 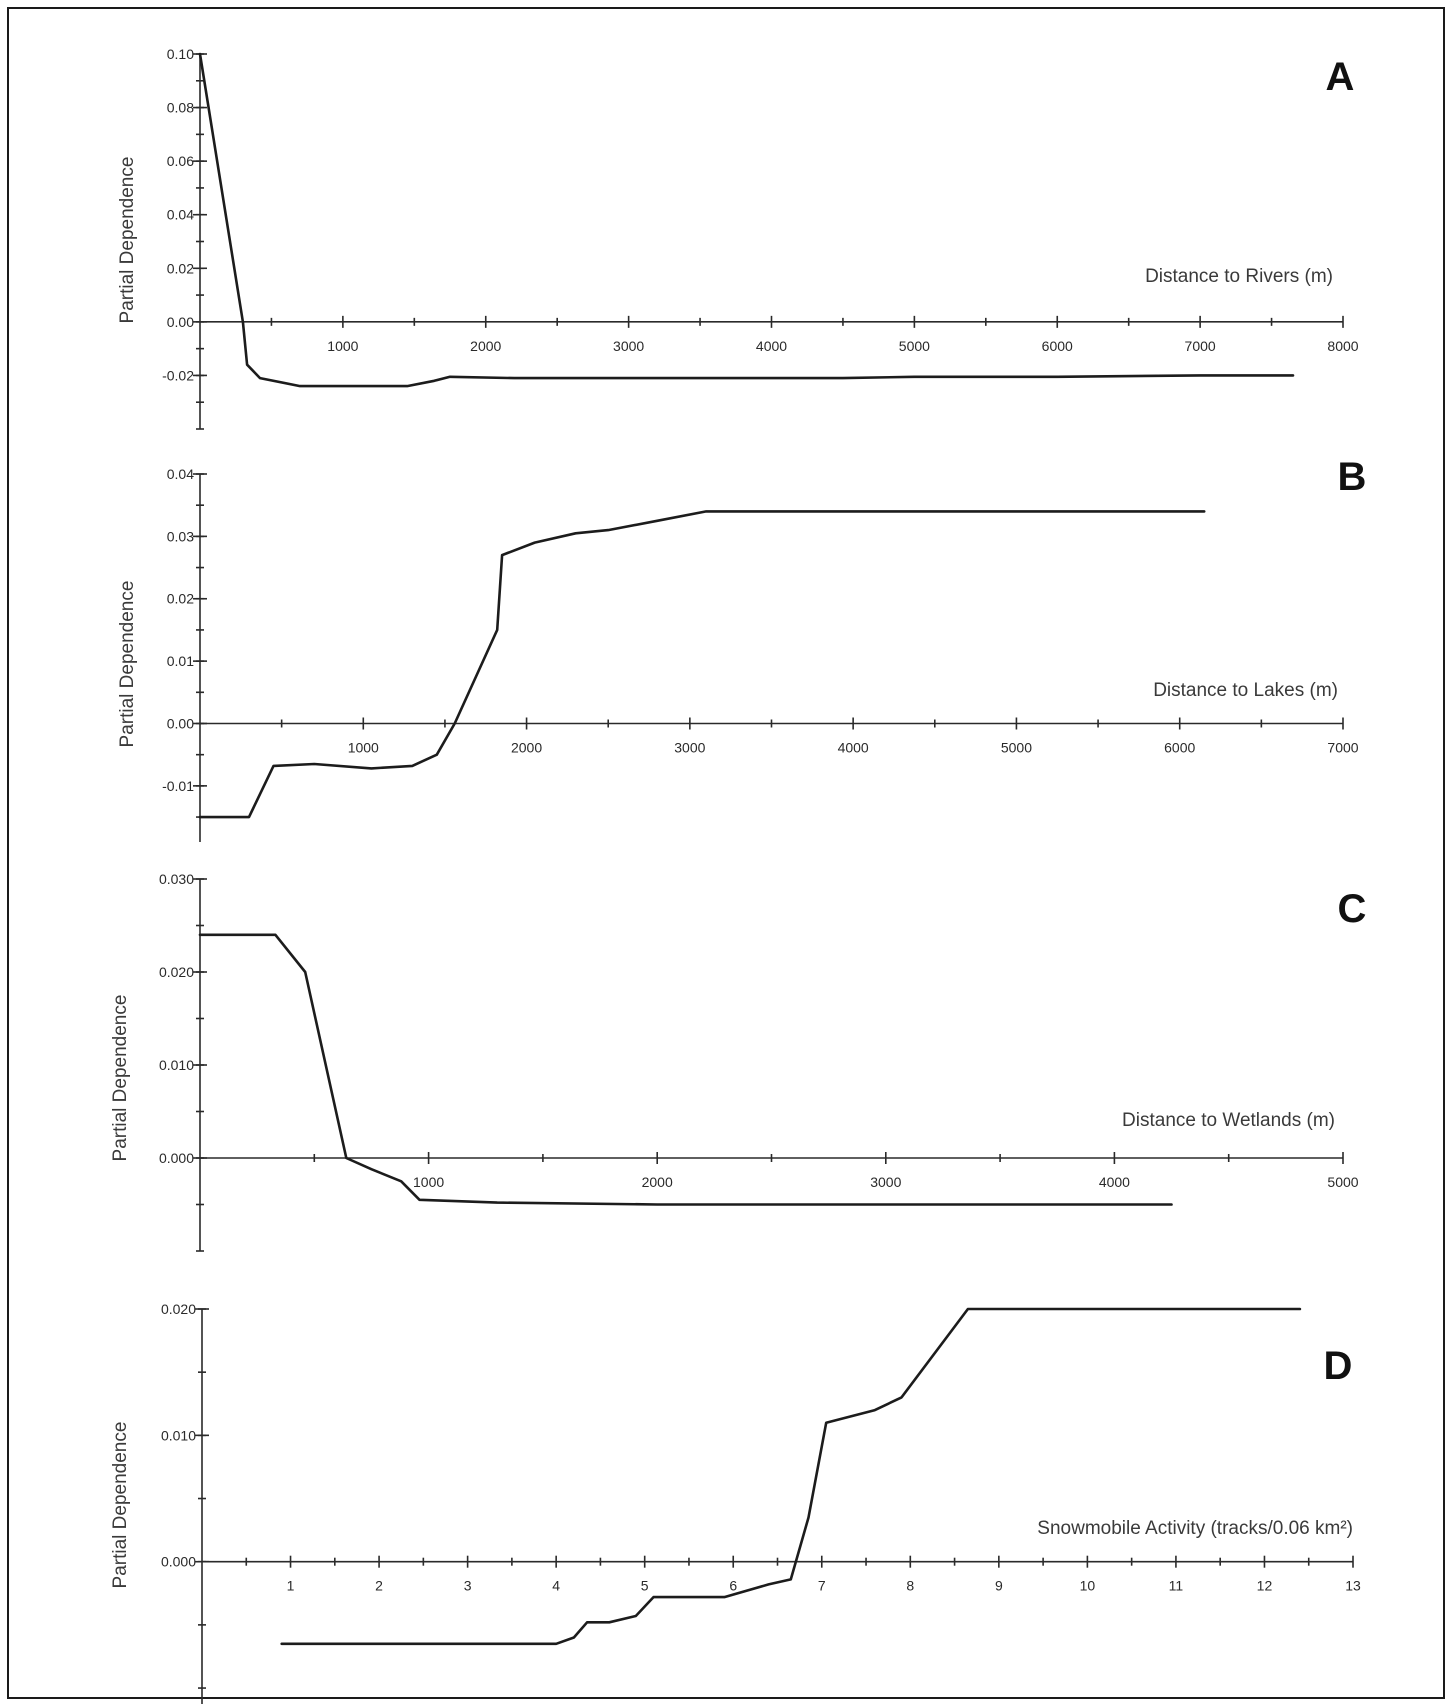 What do you see at coordinates (180, 536) in the screenshot?
I see `y-tick-label: 0.03` at bounding box center [180, 536].